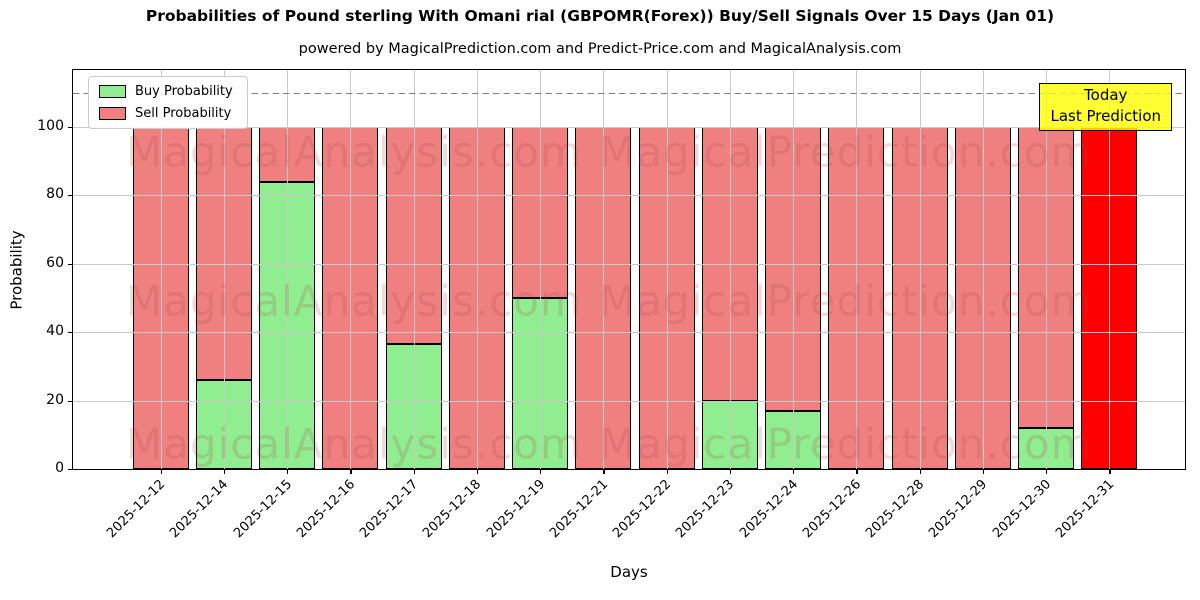  Describe the element at coordinates (1106, 95) in the screenshot. I see `today-annotation-line1: Today` at that location.